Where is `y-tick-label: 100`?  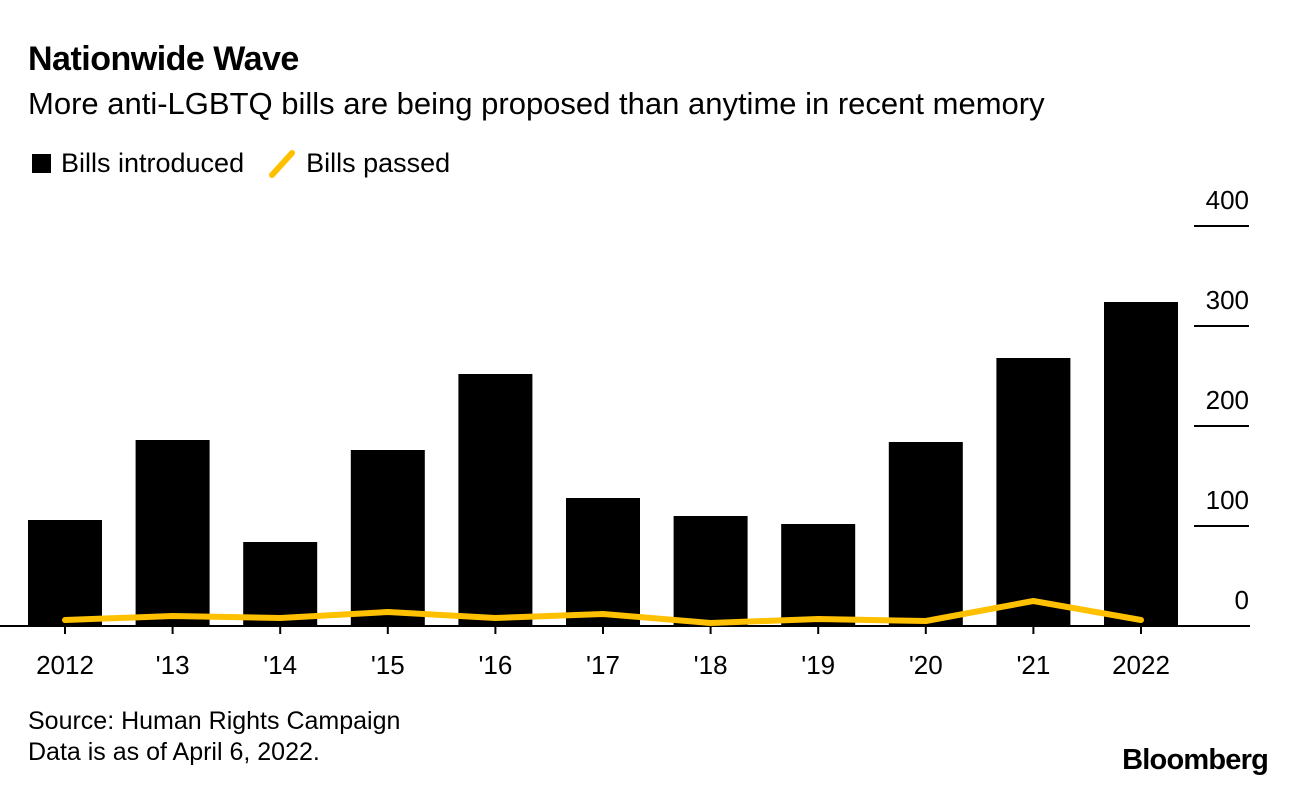
y-tick-label: 100 is located at coordinates (1227, 500).